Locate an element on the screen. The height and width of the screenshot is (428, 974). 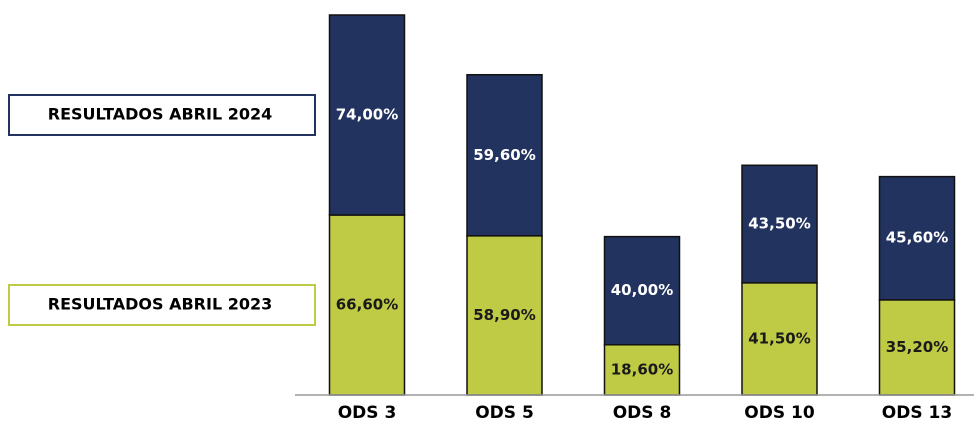
x-tick-label: ODS 13 is located at coordinates (917, 413).